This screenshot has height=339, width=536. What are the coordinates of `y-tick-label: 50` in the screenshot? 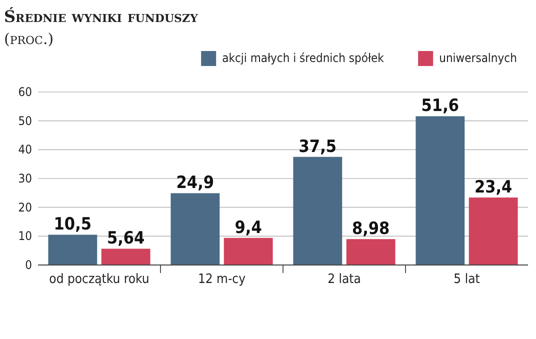 It's located at (25, 121).